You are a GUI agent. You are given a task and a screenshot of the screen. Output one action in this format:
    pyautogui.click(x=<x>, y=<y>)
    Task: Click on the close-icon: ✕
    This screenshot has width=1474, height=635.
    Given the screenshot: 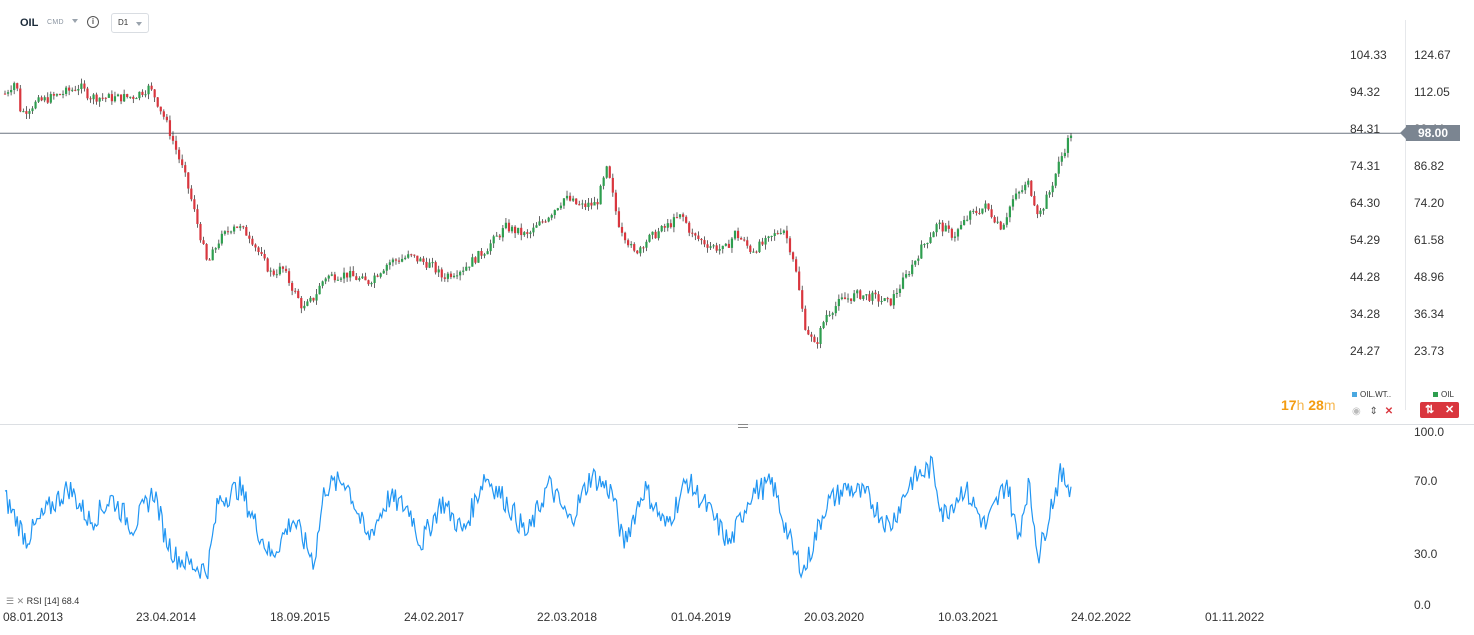 What is the action you would take?
    pyautogui.click(x=1389, y=411)
    